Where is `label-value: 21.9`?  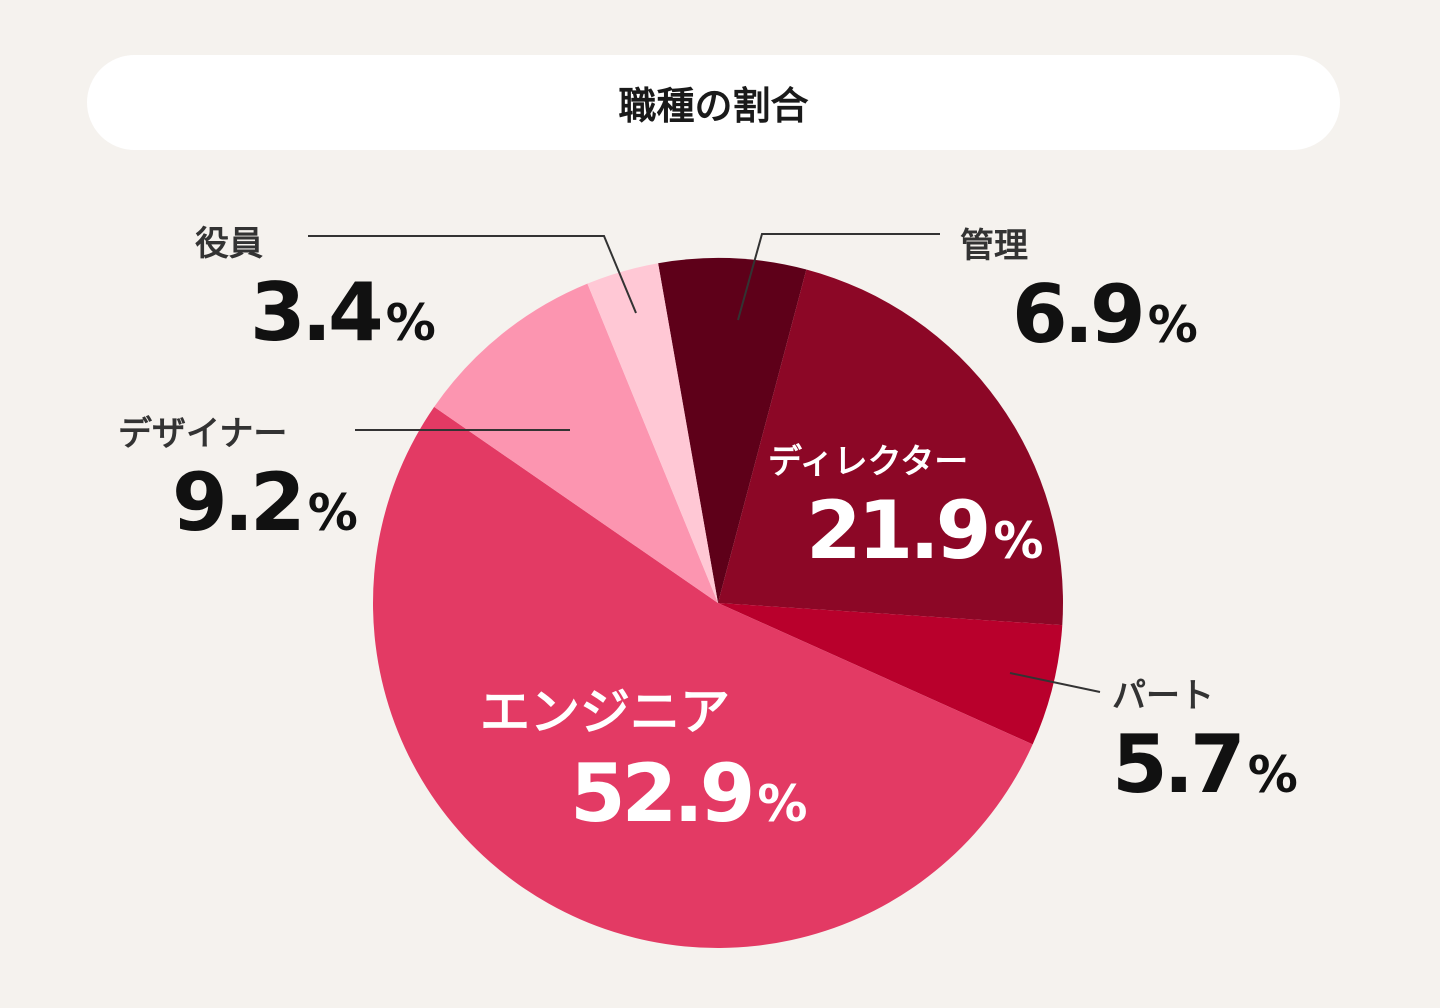
label-value: 21.9 is located at coordinates (898, 530).